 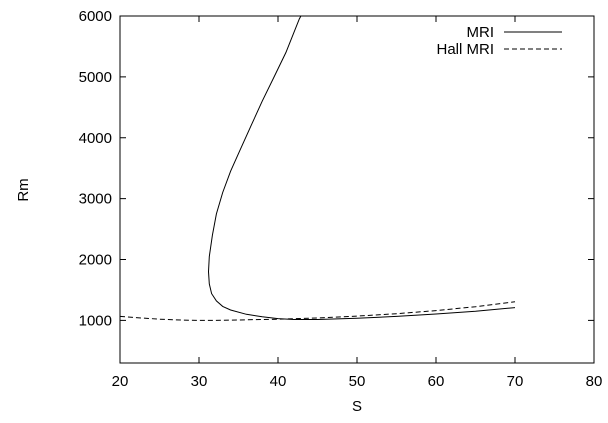 What do you see at coordinates (317, 311) in the screenshot?
I see `series-line-hall-mri` at bounding box center [317, 311].